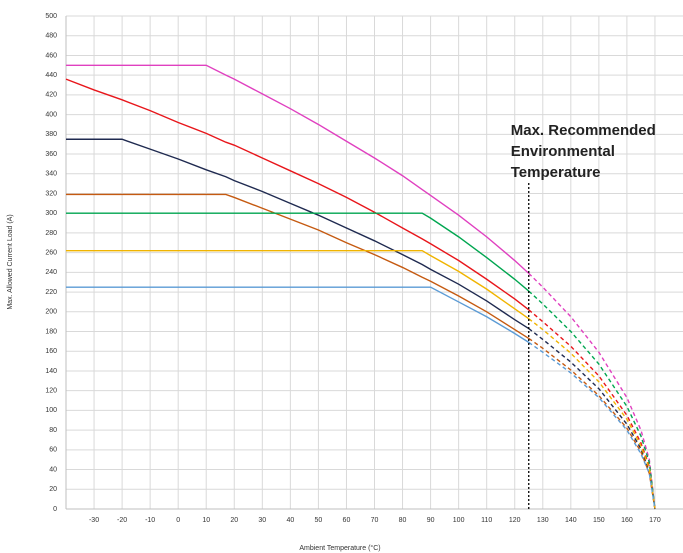 This screenshot has width=683, height=553. I want to click on x-tick-label: 50, so click(319, 520).